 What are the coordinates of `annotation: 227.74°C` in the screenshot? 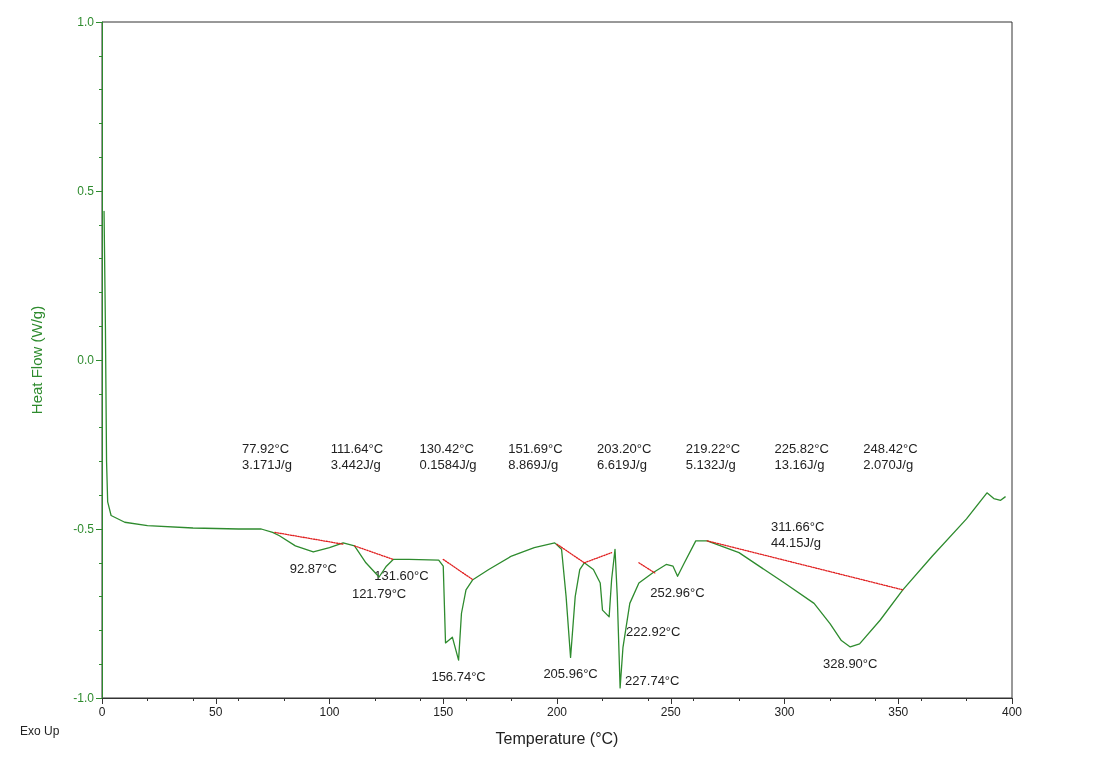 It's located at (652, 680).